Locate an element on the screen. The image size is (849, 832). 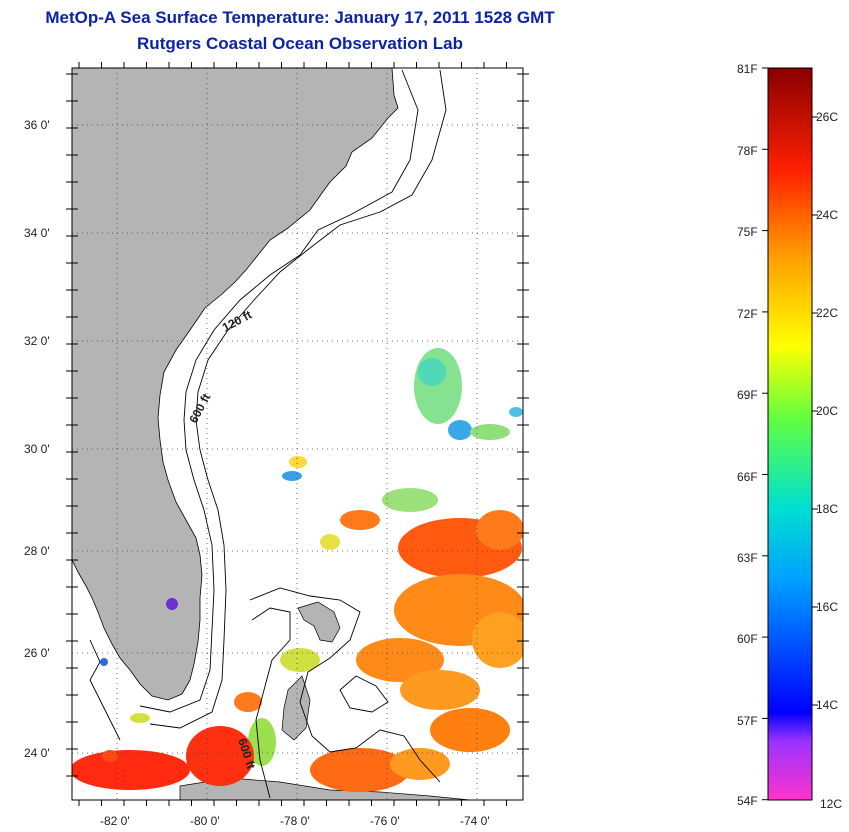
colorbar-f-label: 81F is located at coordinates (747, 69).